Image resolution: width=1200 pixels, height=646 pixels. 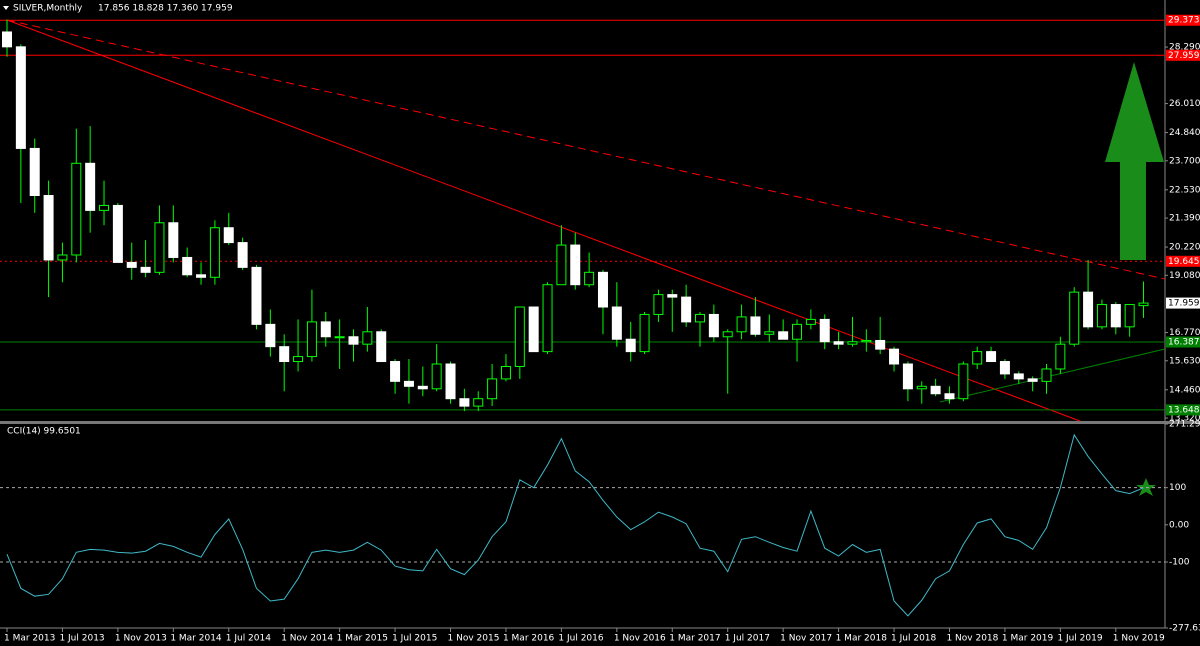 I want to click on y-tick-label: -100, so click(x=1179, y=562).